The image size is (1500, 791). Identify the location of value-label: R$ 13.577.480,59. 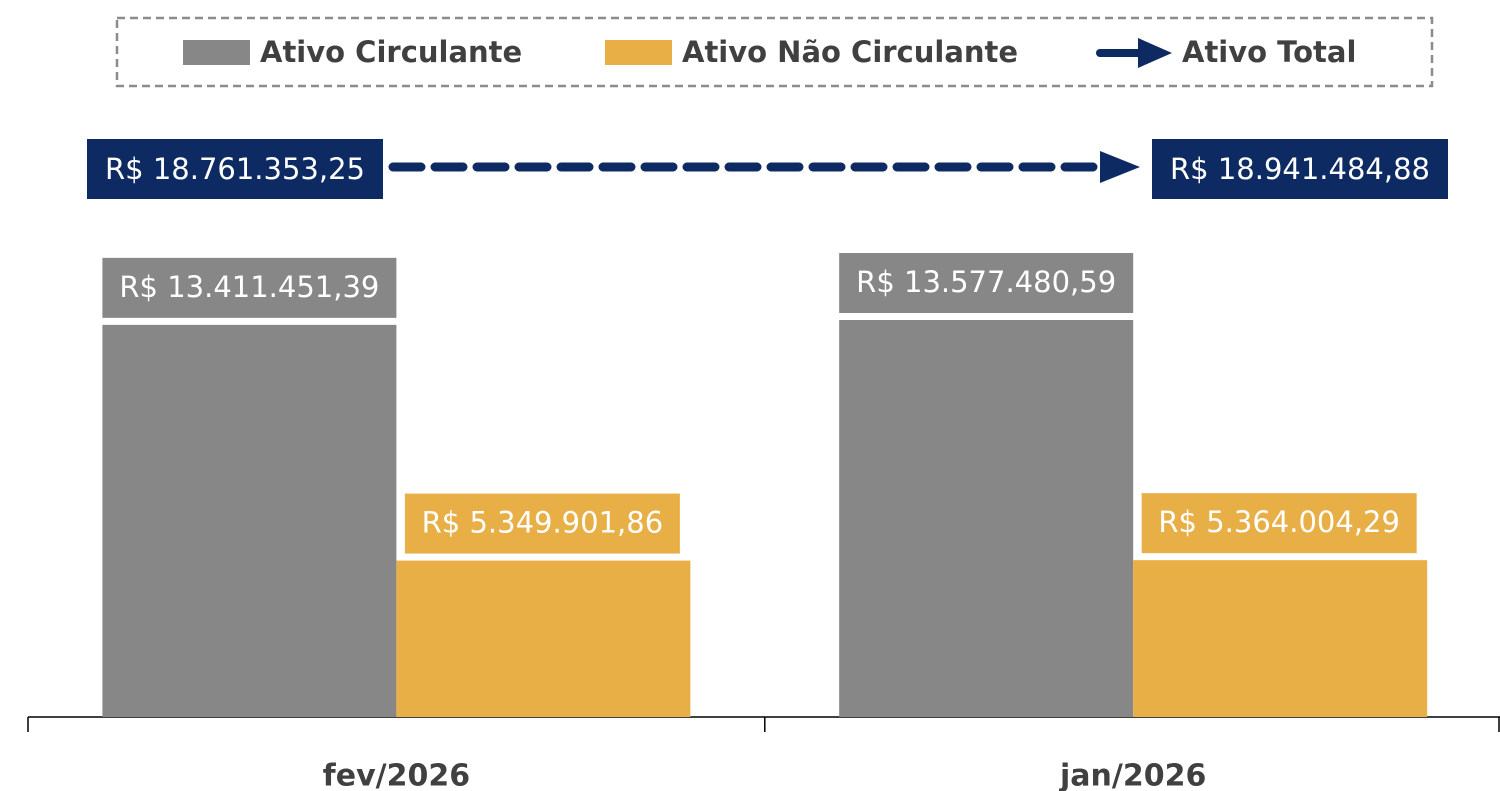
(986, 282).